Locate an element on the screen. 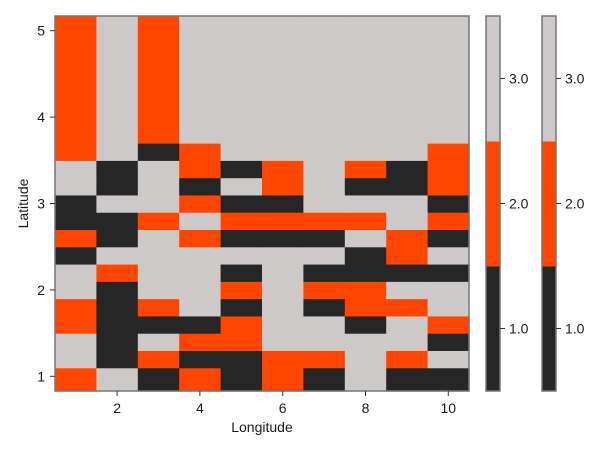  x-tick-label: 8 is located at coordinates (366, 408).